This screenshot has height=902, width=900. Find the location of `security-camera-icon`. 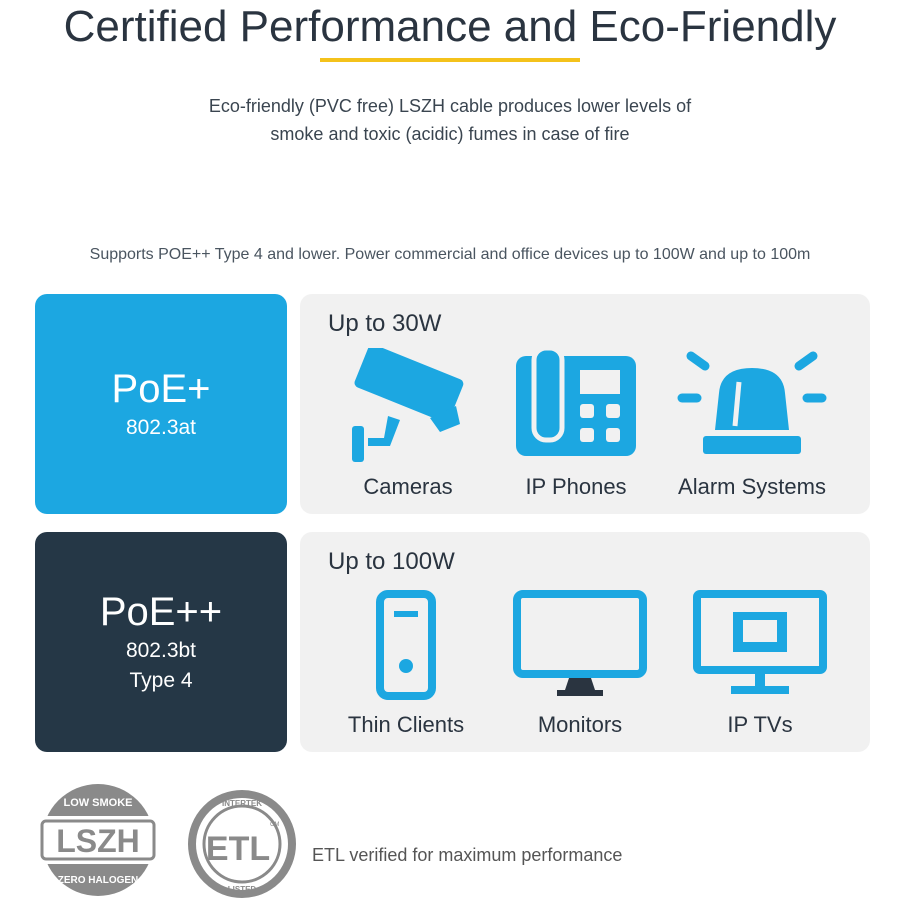

security-camera-icon is located at coordinates (408, 405).